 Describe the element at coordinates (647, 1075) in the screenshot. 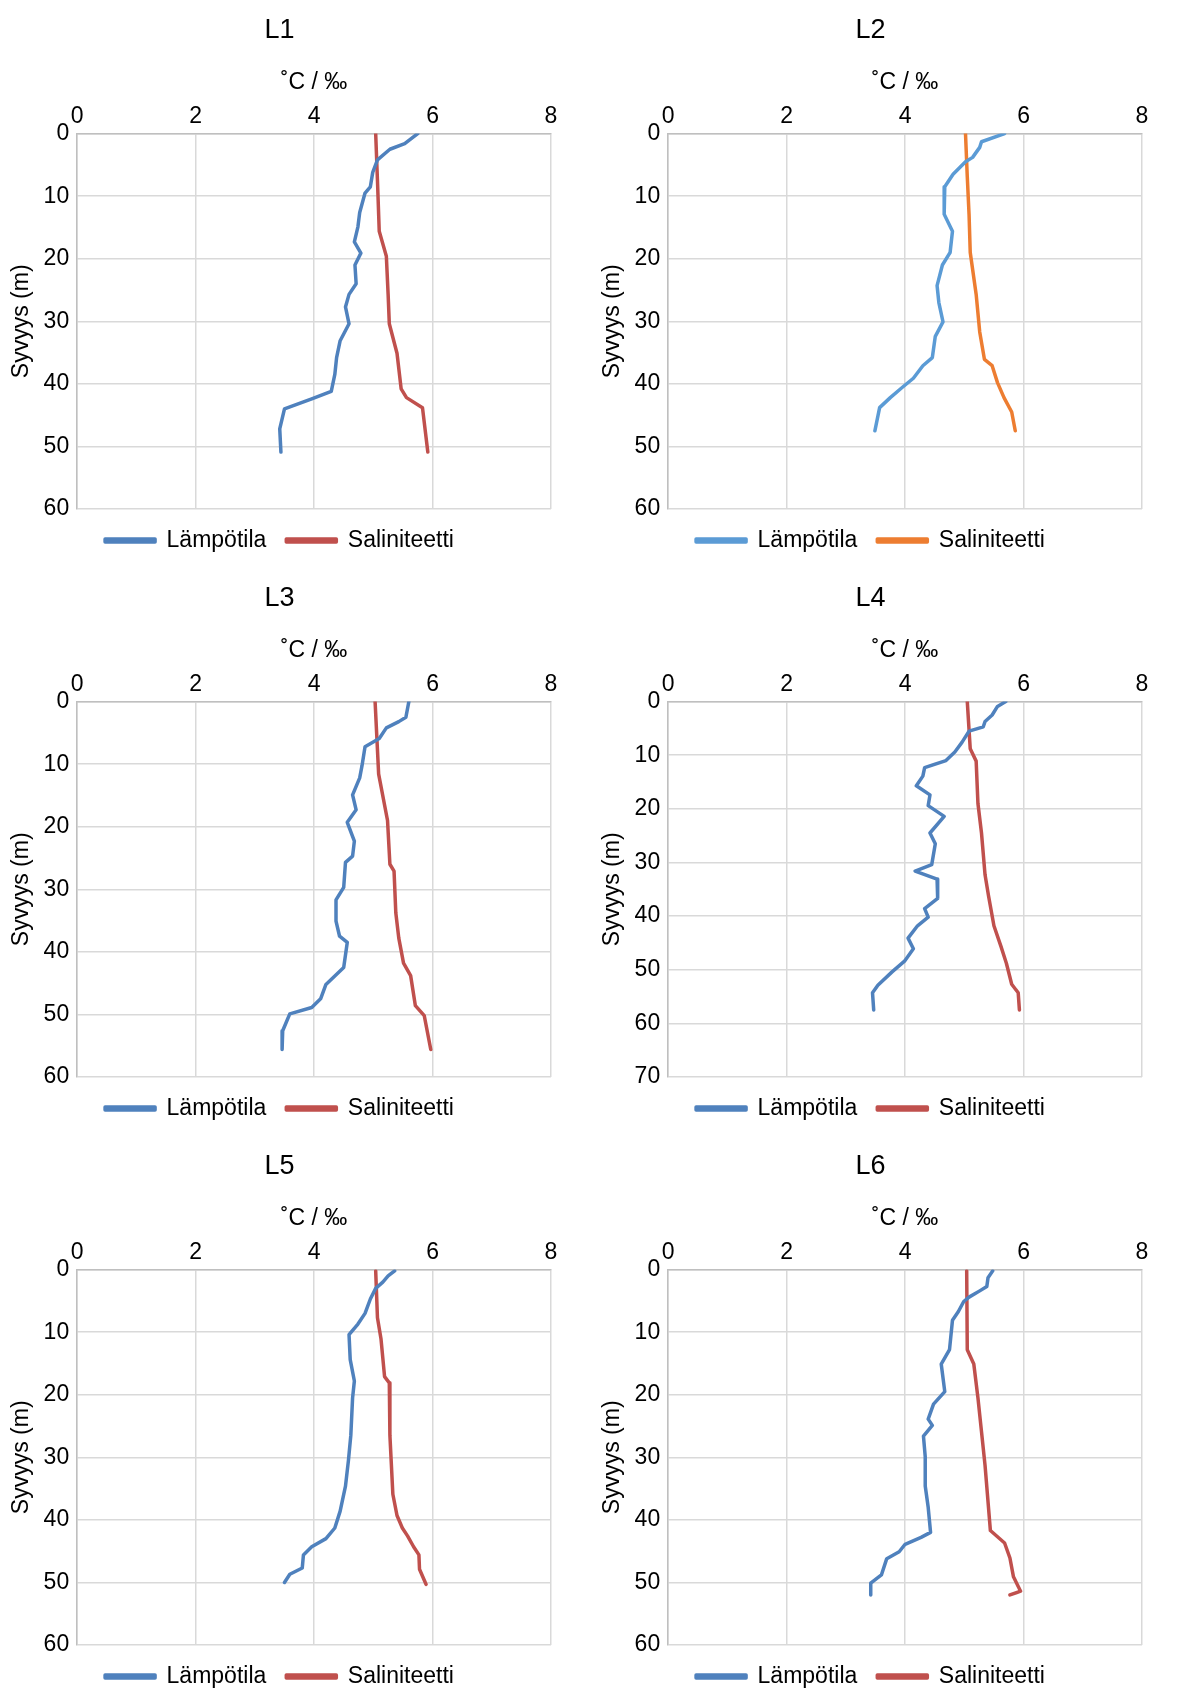

I see `y-tick-label: 70` at that location.